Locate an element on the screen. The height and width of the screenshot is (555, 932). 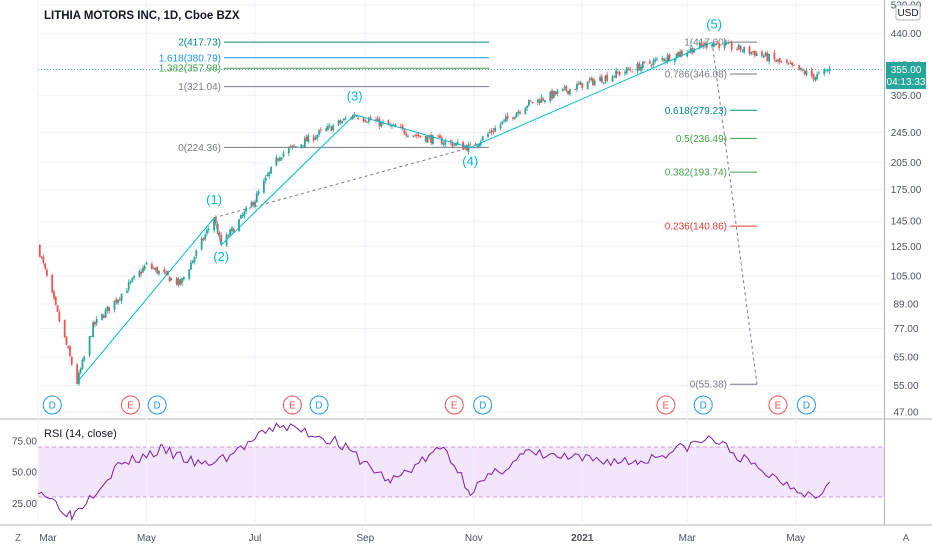
price-tick-label: 205.00 is located at coordinates (906, 163).